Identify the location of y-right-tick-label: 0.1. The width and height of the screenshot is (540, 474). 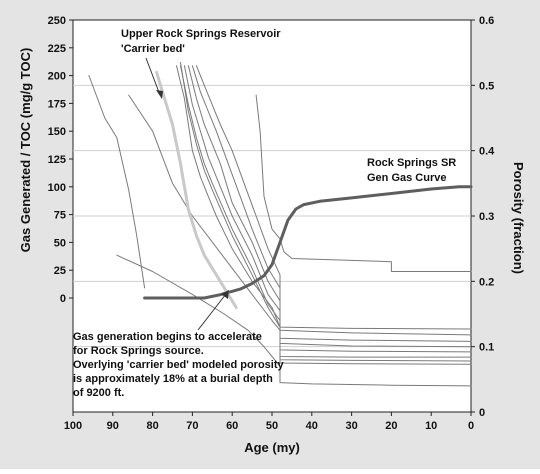
(486, 348).